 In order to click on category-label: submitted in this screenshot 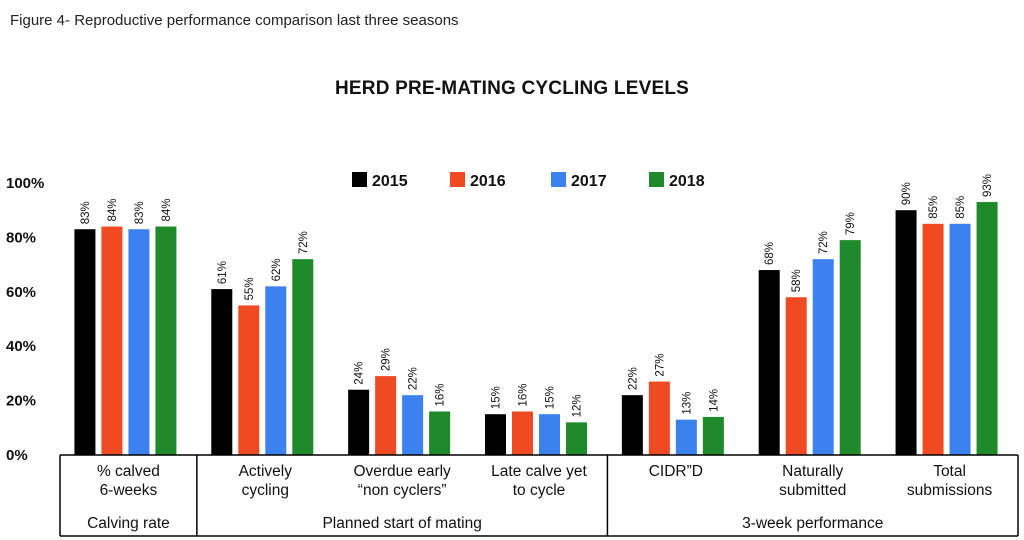, I will do `click(812, 490)`.